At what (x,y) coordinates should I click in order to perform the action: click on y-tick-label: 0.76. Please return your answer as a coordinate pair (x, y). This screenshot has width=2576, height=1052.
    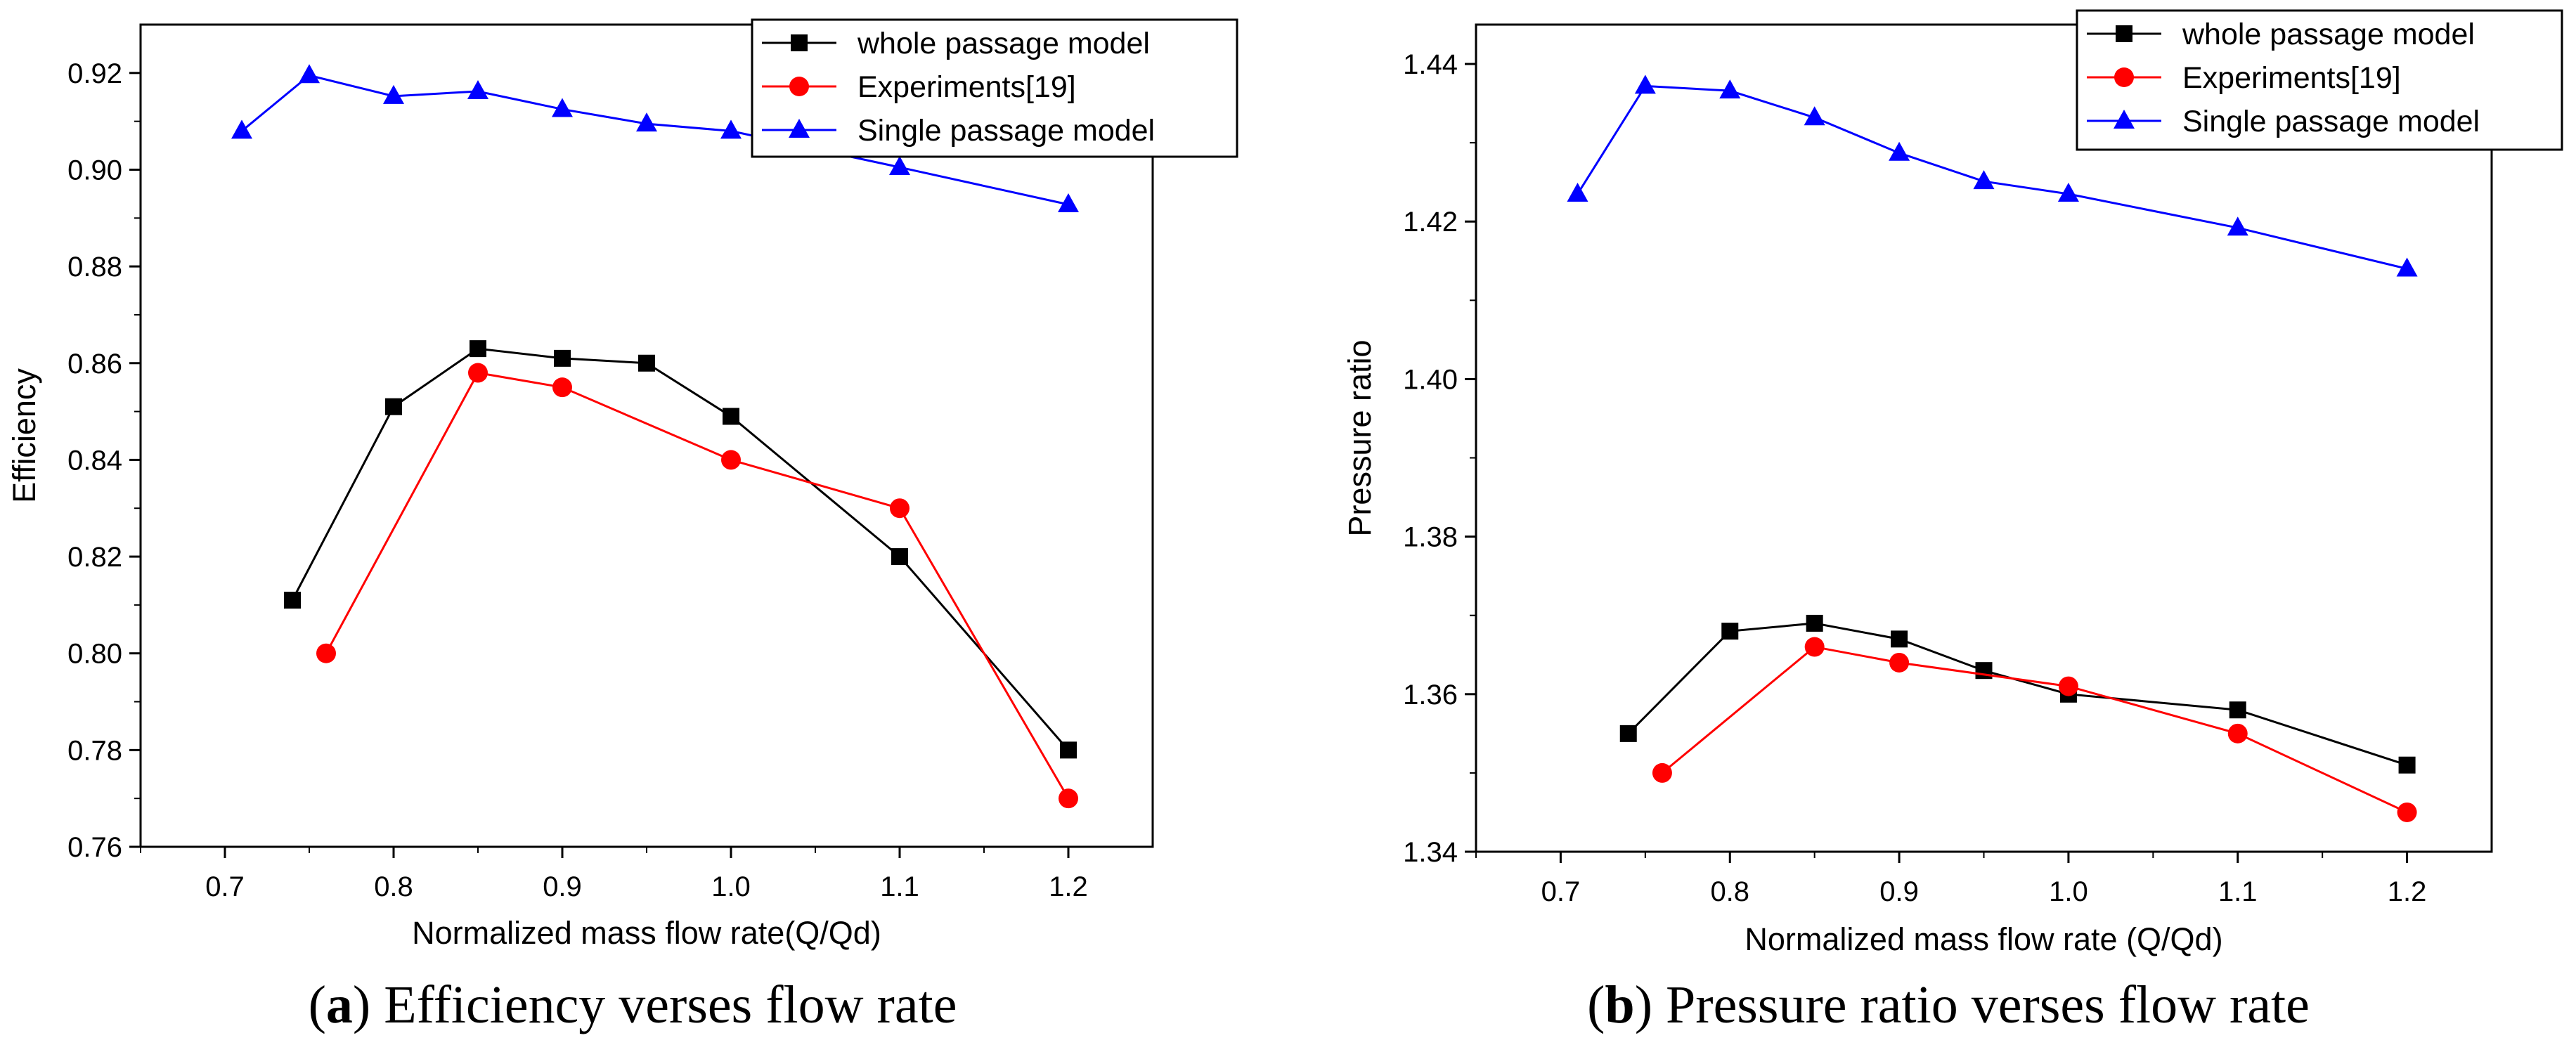
    Looking at the image, I should click on (94, 847).